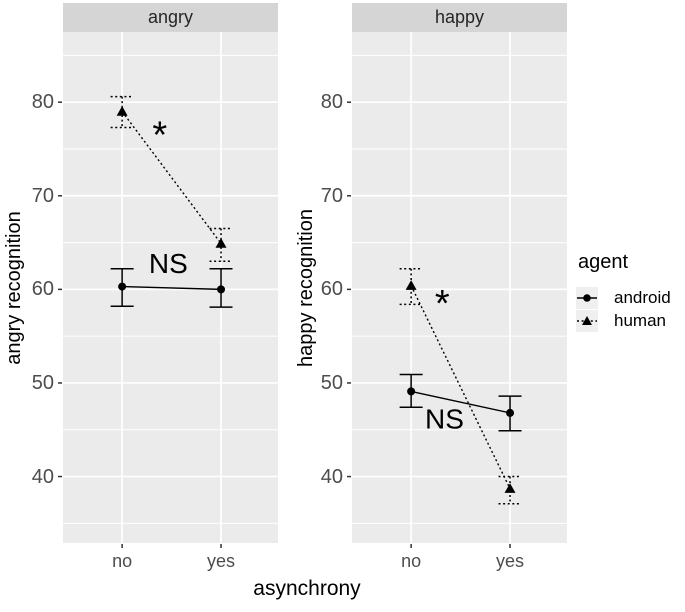  What do you see at coordinates (459, 17) in the screenshot?
I see `facet-strip-happy: happy` at bounding box center [459, 17].